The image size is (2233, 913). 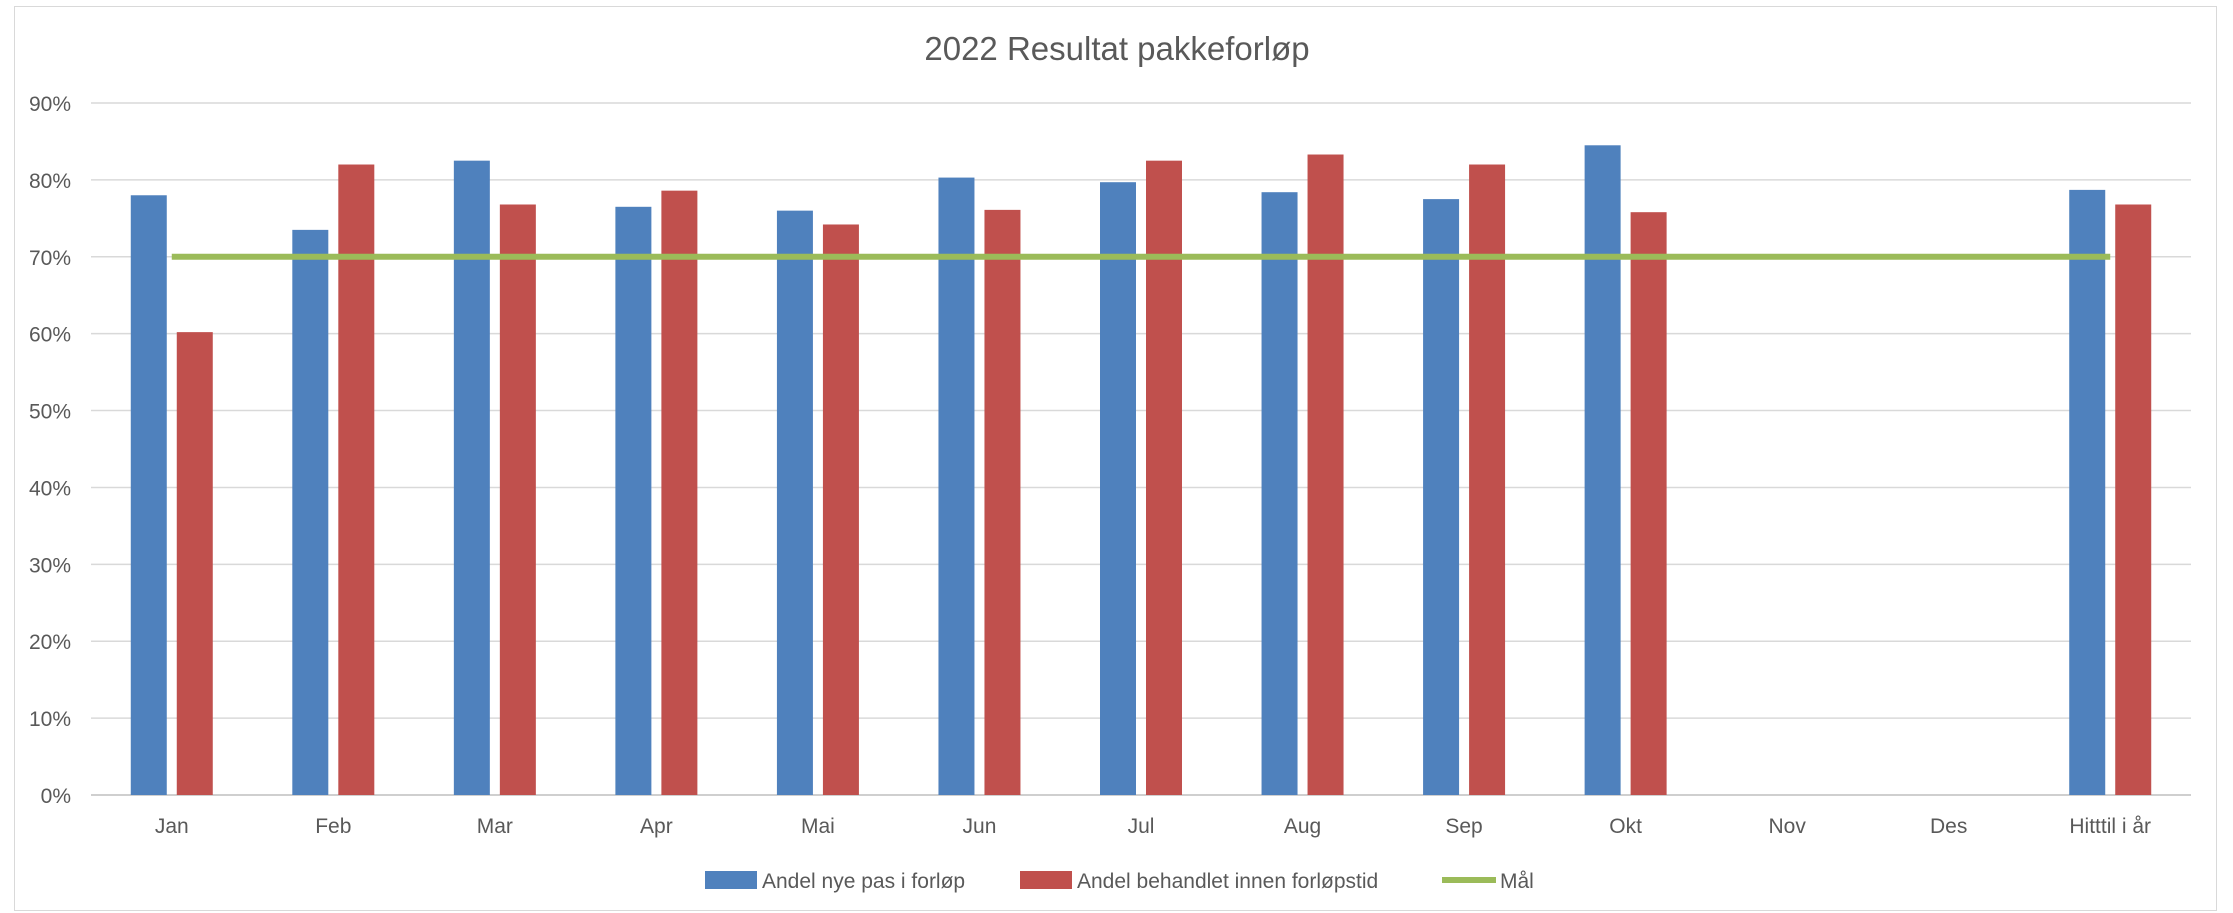 What do you see at coordinates (50, 488) in the screenshot?
I see `y-tick-label: 40%` at bounding box center [50, 488].